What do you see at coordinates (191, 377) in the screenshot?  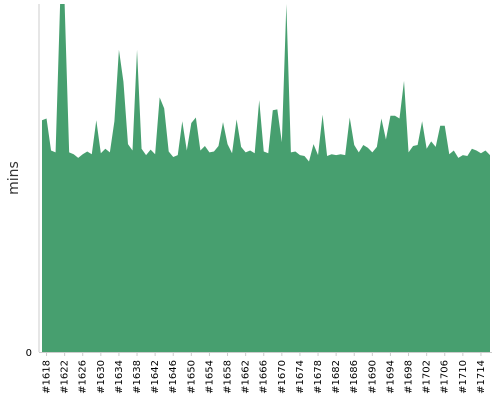 I see `x-tick-label: #1650` at bounding box center [191, 377].